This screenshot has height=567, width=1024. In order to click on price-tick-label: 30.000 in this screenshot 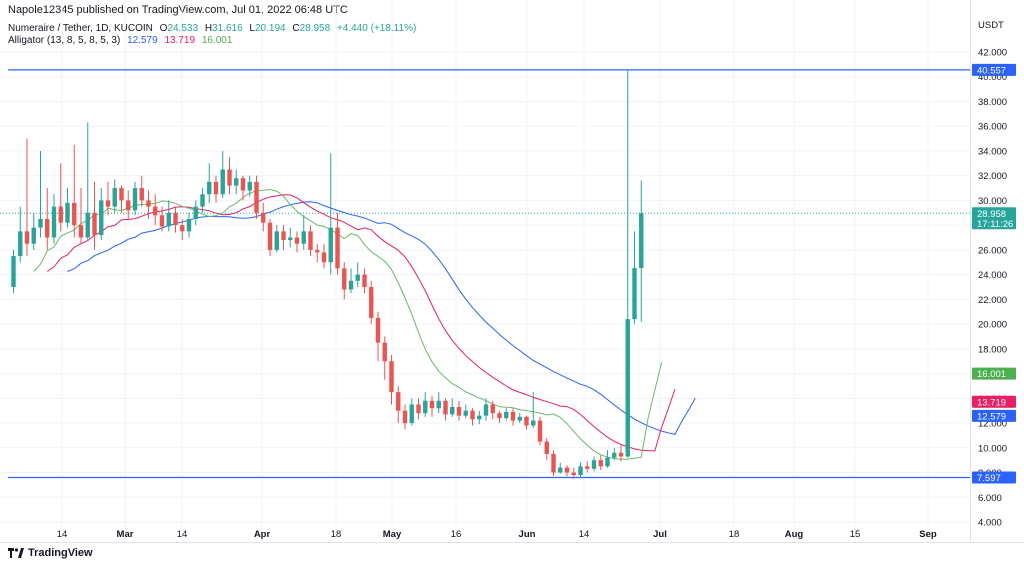, I will do `click(992, 201)`.